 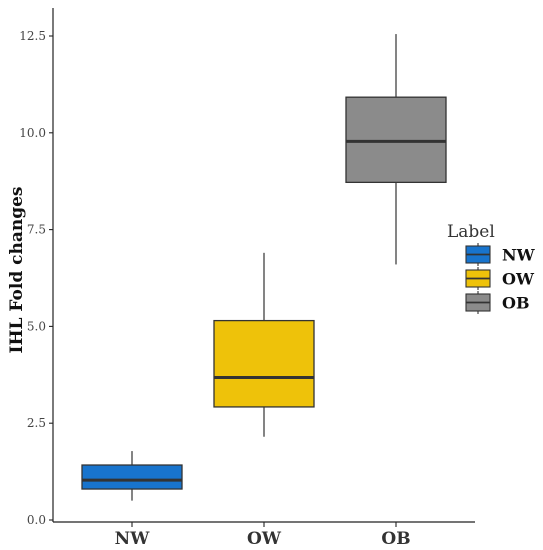 I want to click on y-axis-title: IHL Fold changes, so click(x=17, y=270).